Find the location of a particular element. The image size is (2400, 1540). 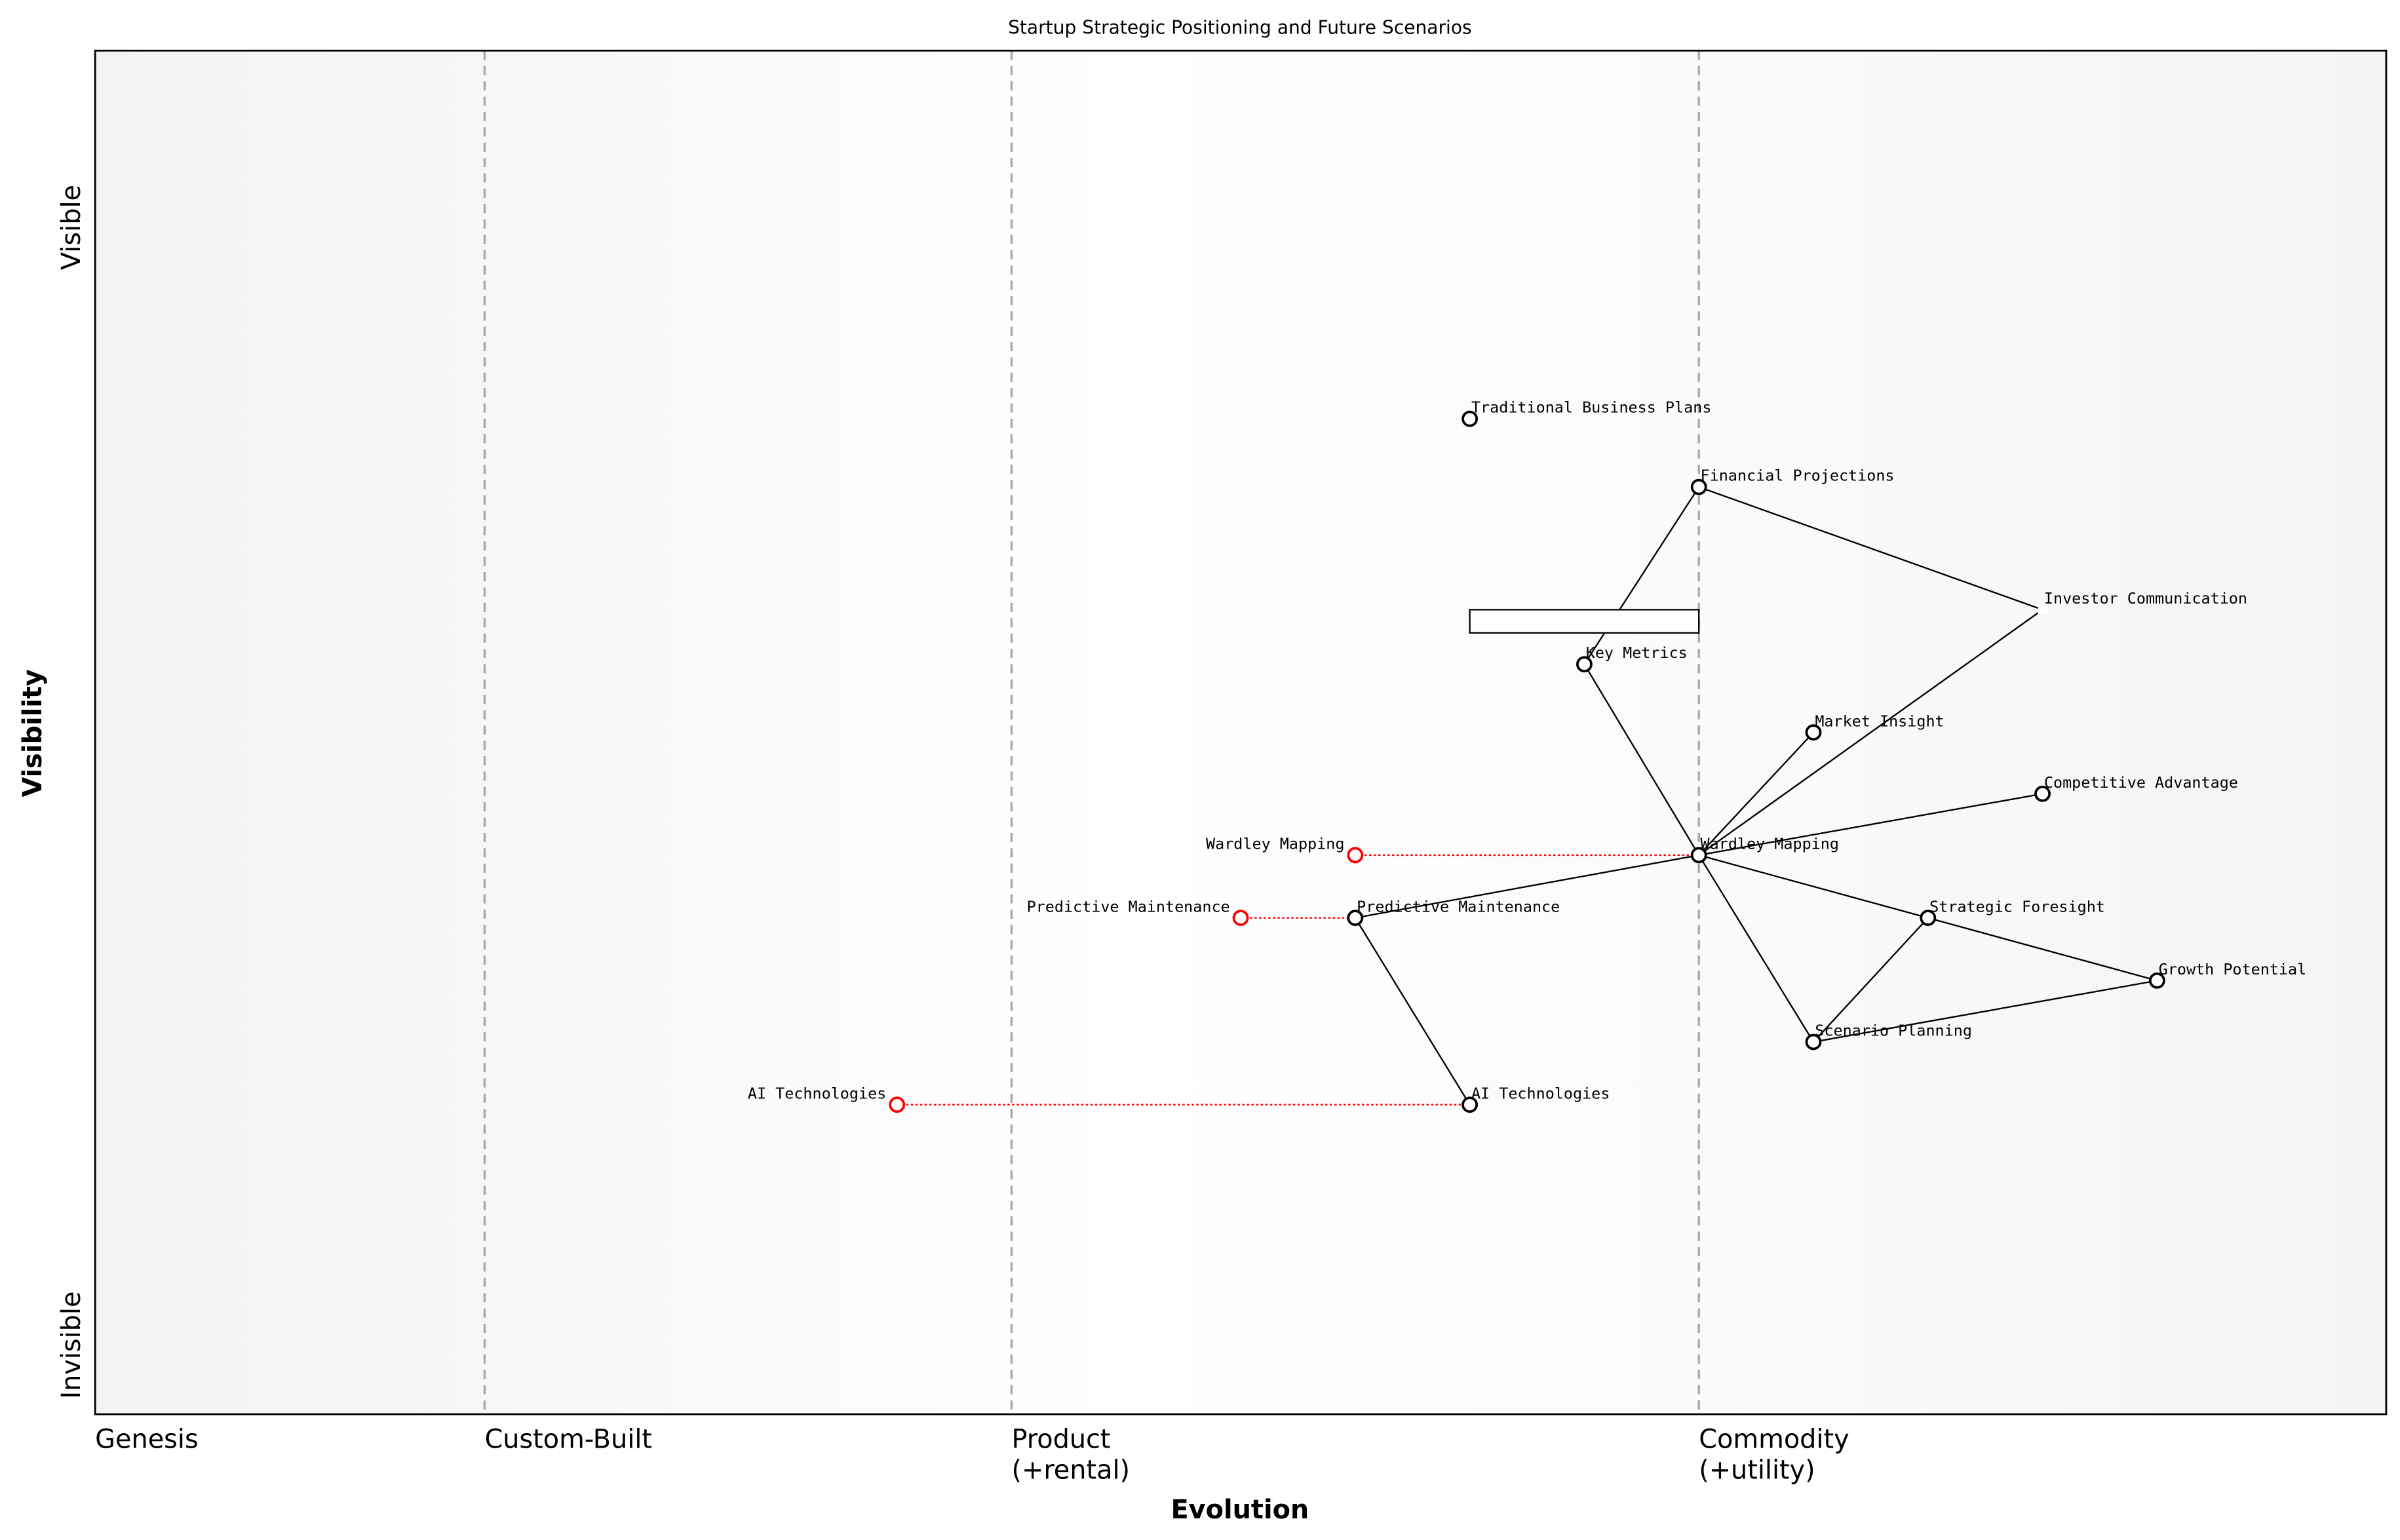

component-label: Strategic Foresight is located at coordinates (2017, 906).